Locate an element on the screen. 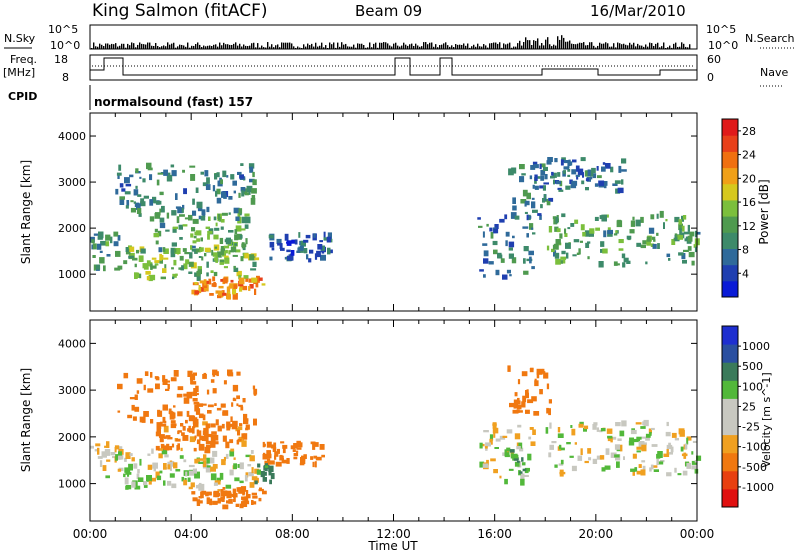  nave-tick-low: 0 is located at coordinates (710, 77).